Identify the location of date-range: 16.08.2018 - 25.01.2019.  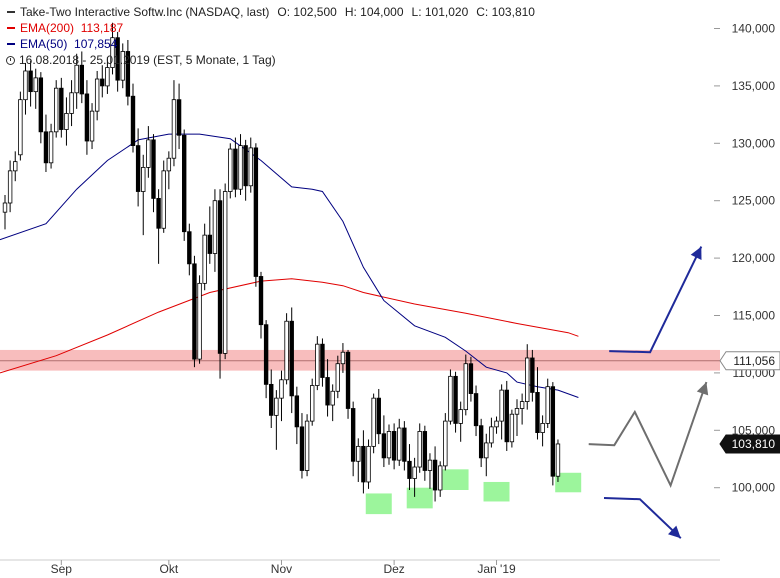
(84, 60).